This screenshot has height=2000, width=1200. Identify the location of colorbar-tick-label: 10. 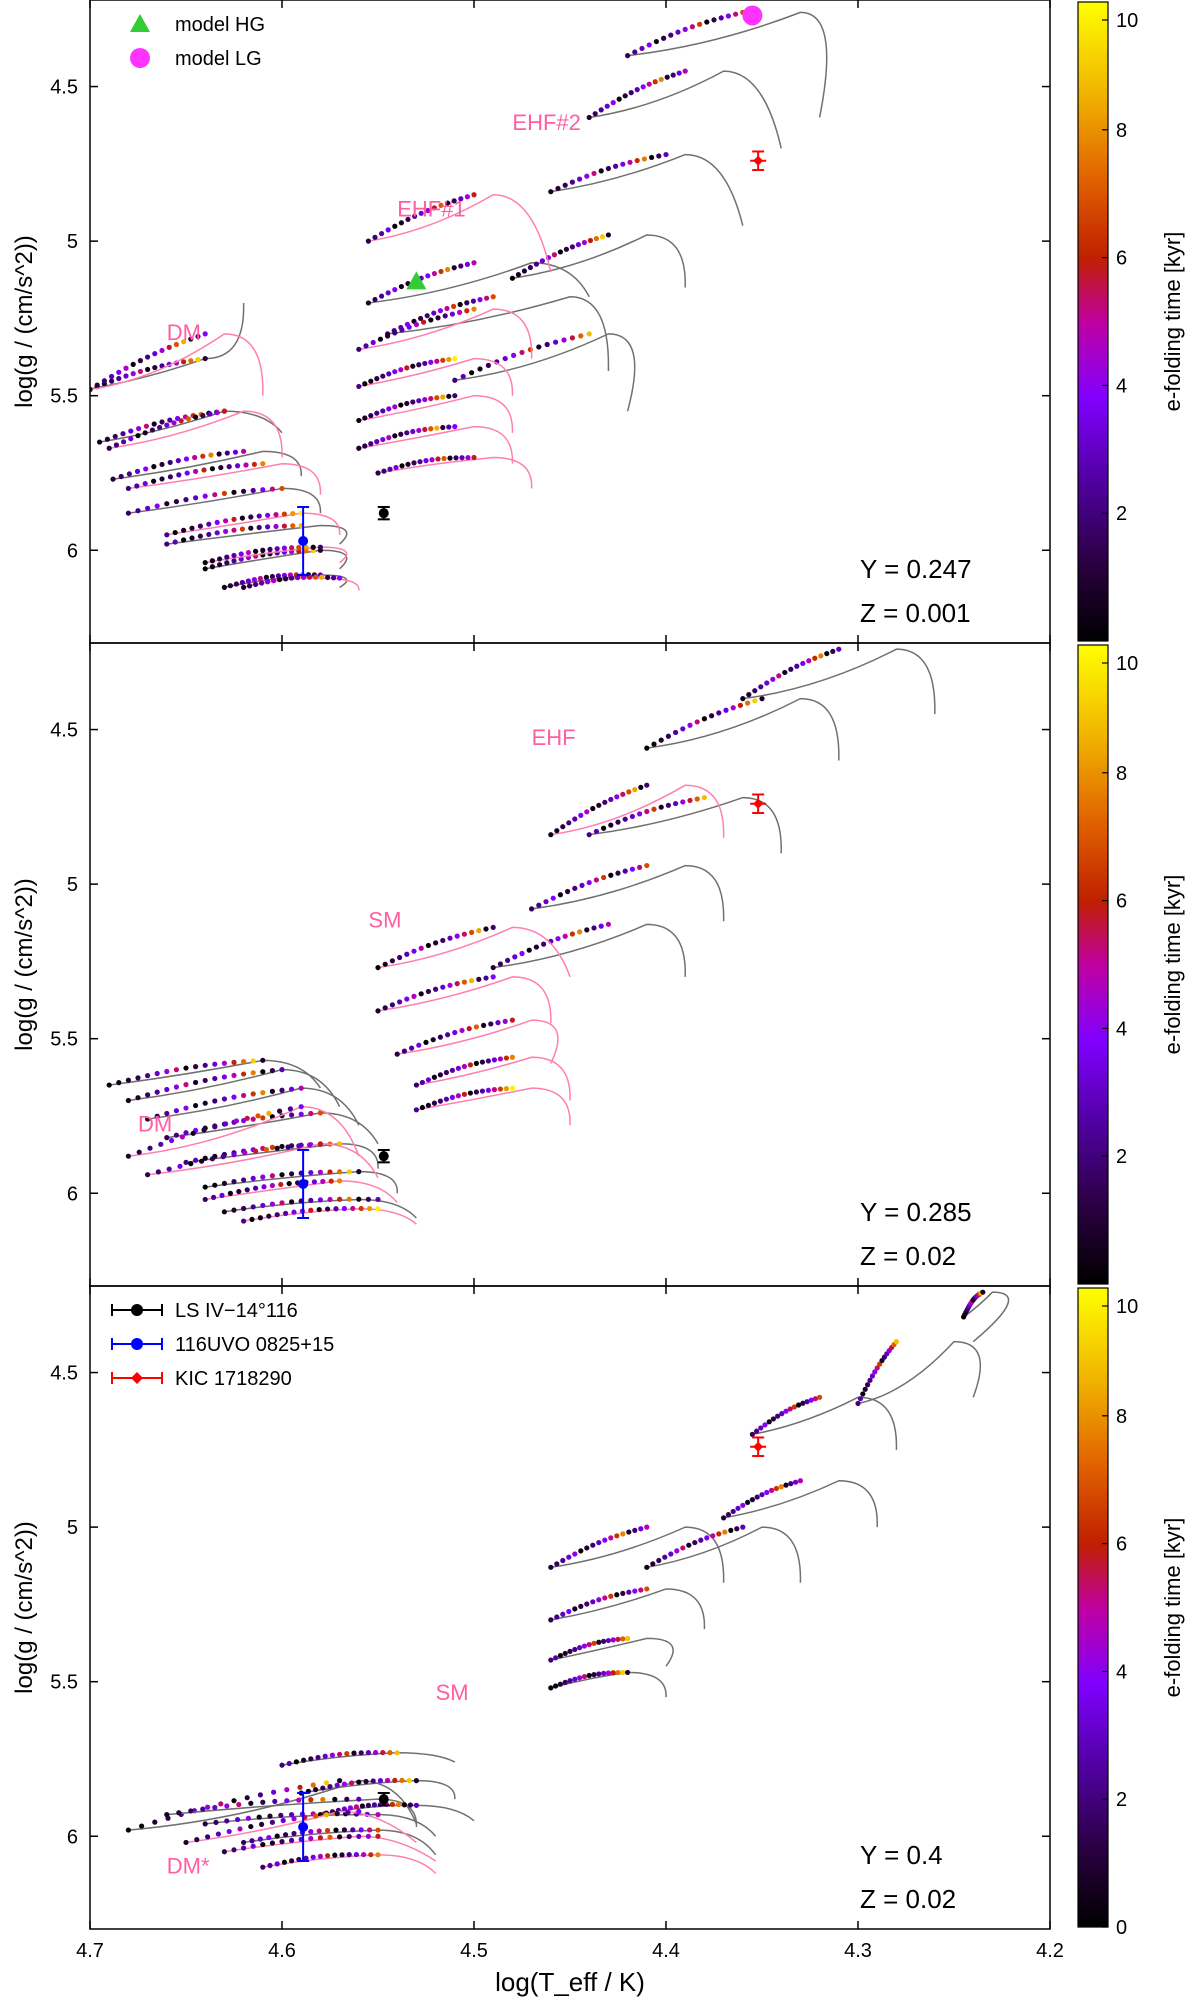
(1127, 664).